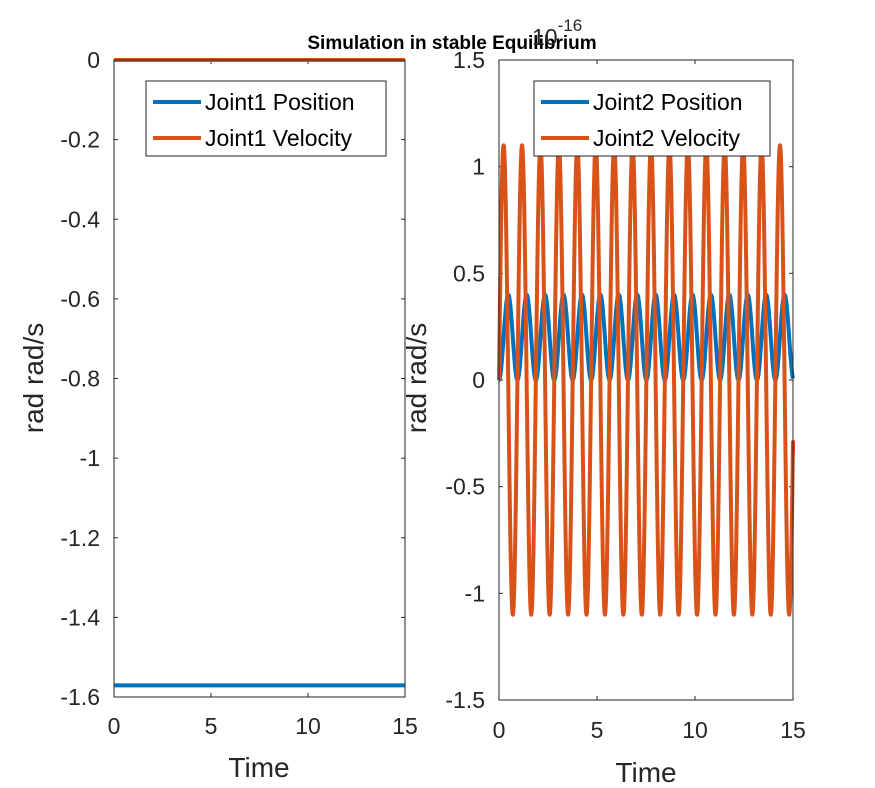 This screenshot has width=875, height=788. I want to click on y-tick-label: -0.4, so click(80, 219).